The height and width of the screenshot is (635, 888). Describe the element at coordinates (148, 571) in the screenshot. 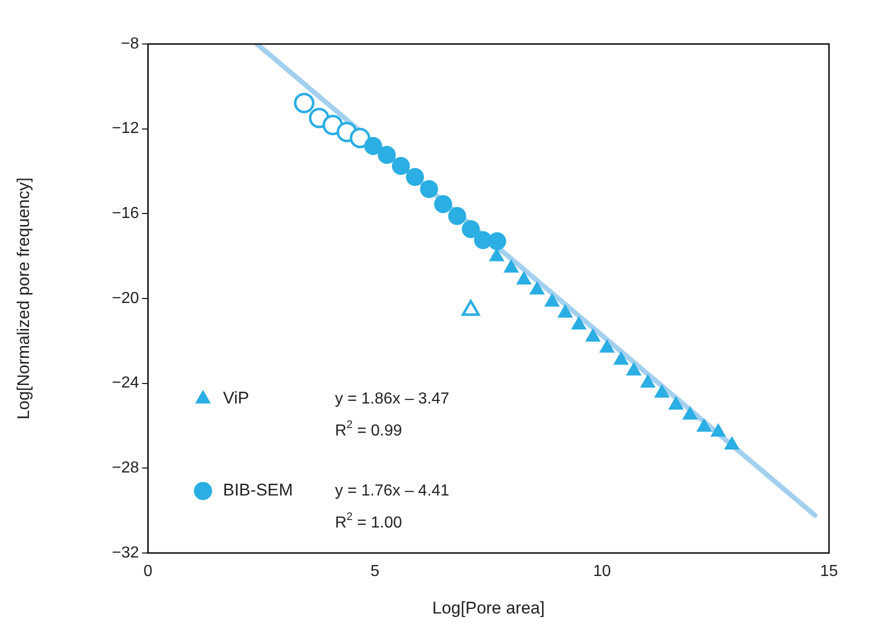

I see `x-tick-label: 0` at that location.